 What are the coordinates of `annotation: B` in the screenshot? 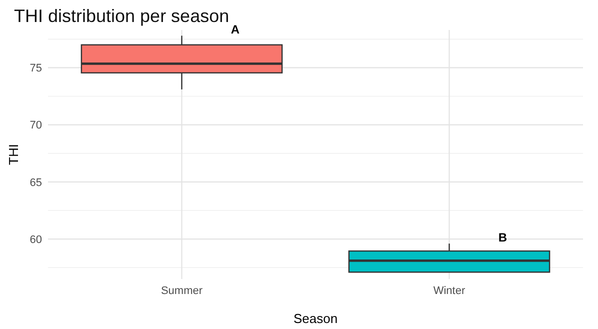 It's located at (503, 237).